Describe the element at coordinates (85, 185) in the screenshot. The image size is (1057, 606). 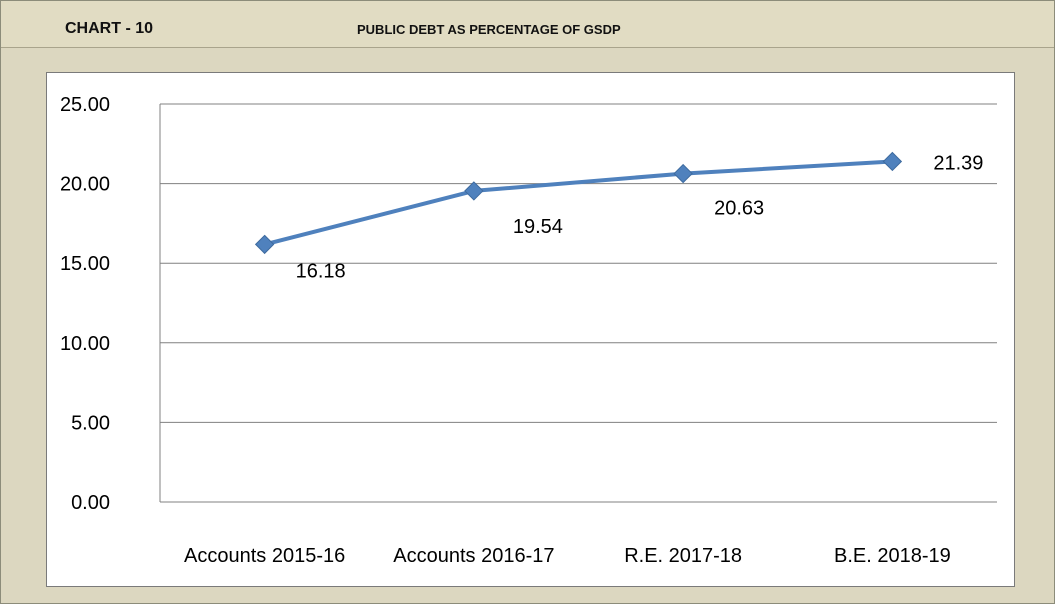
I see `y-tick-label: 20.00` at that location.